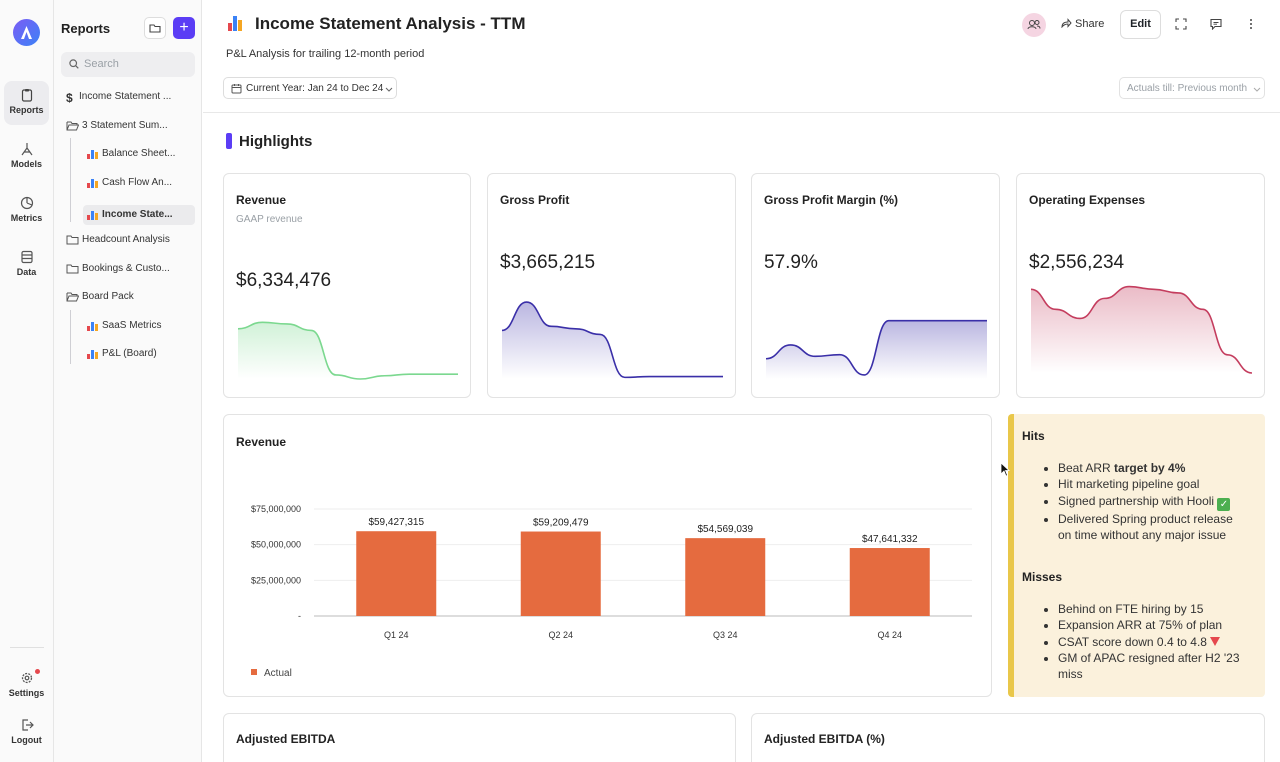 This screenshot has width=1280, height=762. What do you see at coordinates (548, 262) in the screenshot?
I see `kpi-value: $3,665,215` at bounding box center [548, 262].